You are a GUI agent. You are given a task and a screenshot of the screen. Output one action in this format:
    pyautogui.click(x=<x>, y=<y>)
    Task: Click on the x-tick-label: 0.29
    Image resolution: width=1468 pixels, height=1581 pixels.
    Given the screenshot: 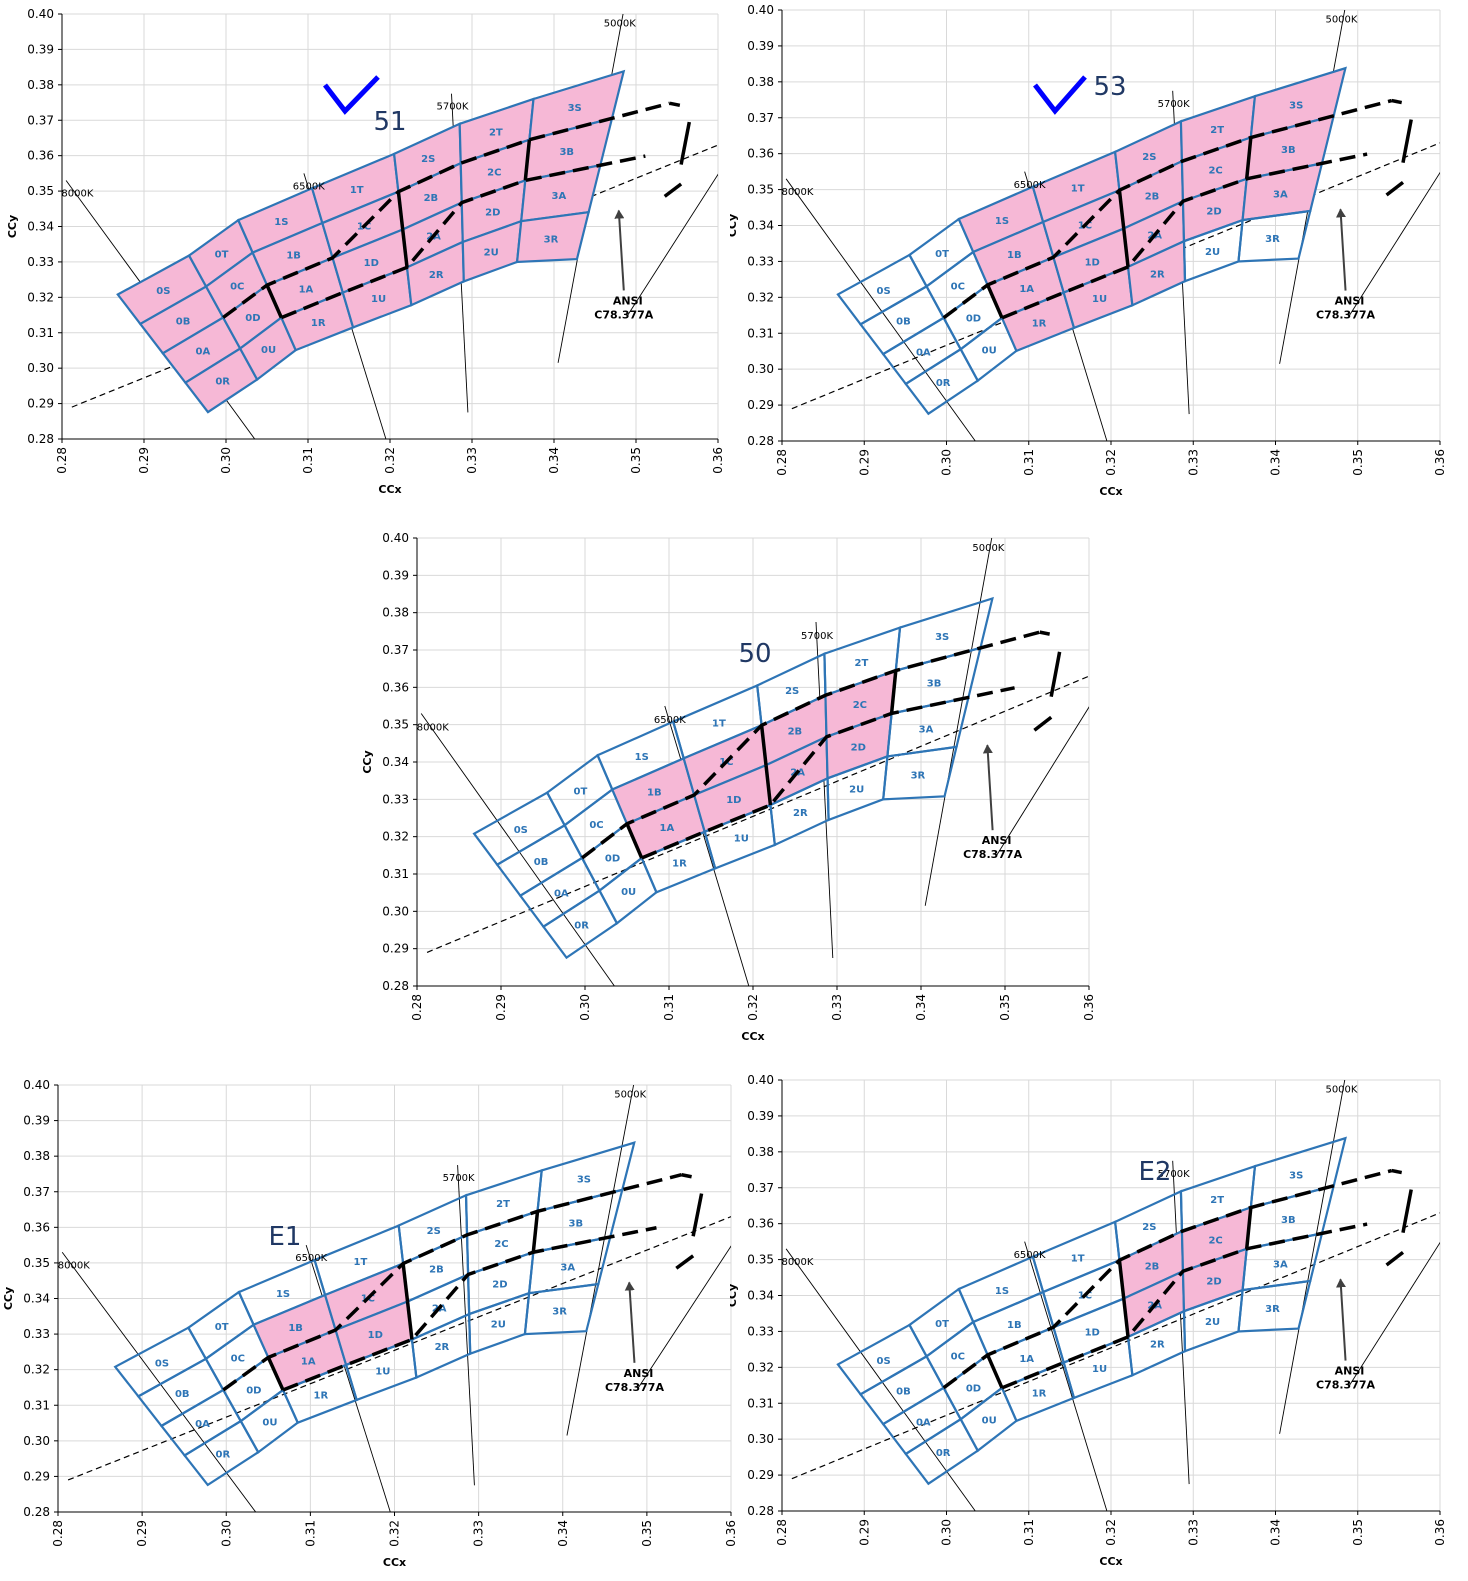 What is the action you would take?
    pyautogui.click(x=864, y=462)
    